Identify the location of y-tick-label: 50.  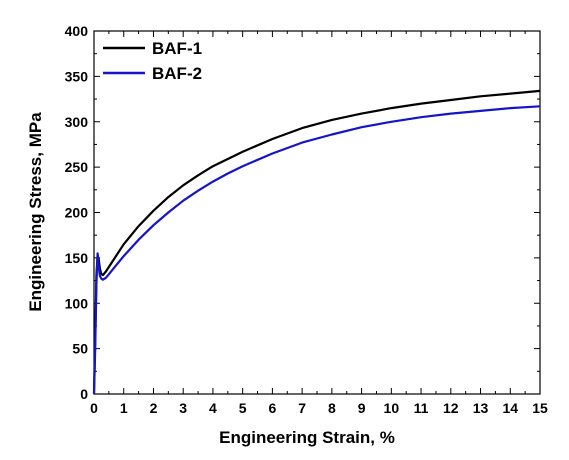
(80, 349).